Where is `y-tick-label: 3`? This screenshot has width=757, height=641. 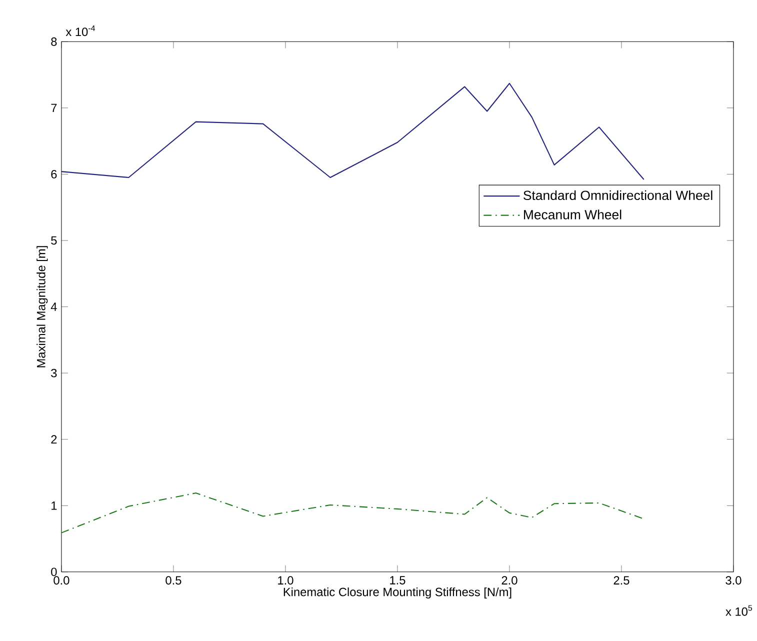
y-tick-label: 3 is located at coordinates (54, 373).